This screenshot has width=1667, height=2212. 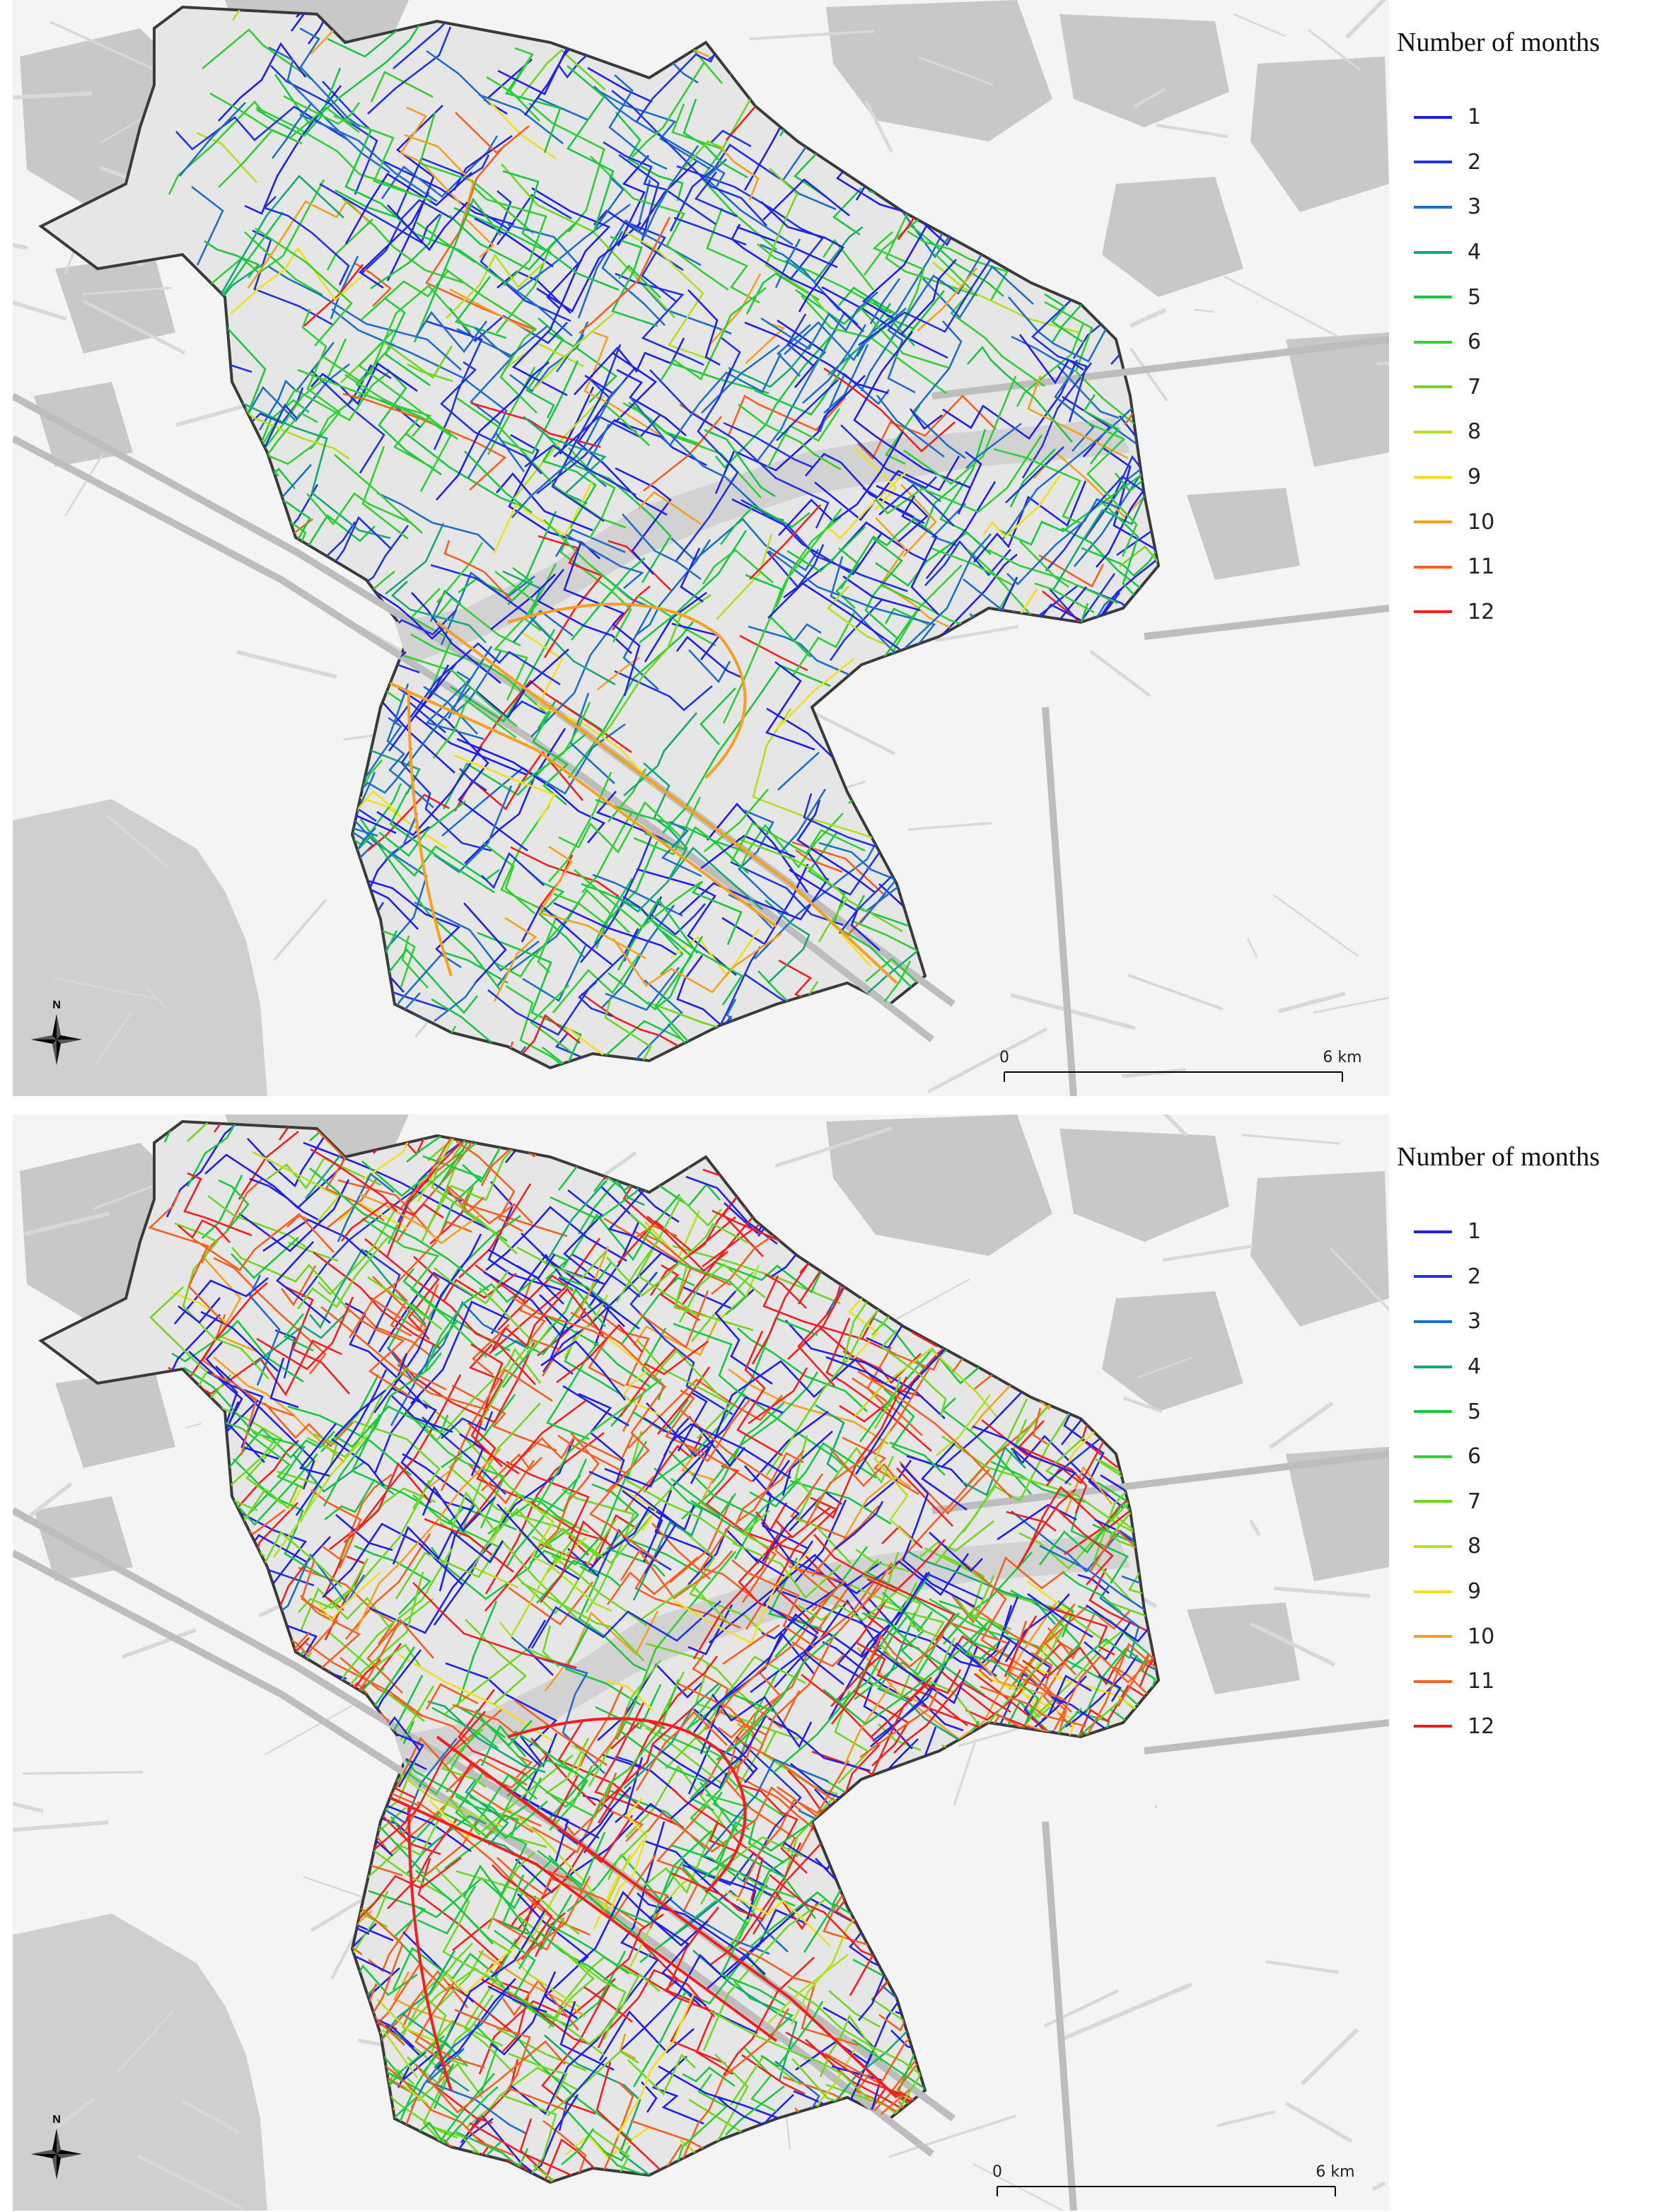 I want to click on legend-swatch, so click(x=1433, y=1726).